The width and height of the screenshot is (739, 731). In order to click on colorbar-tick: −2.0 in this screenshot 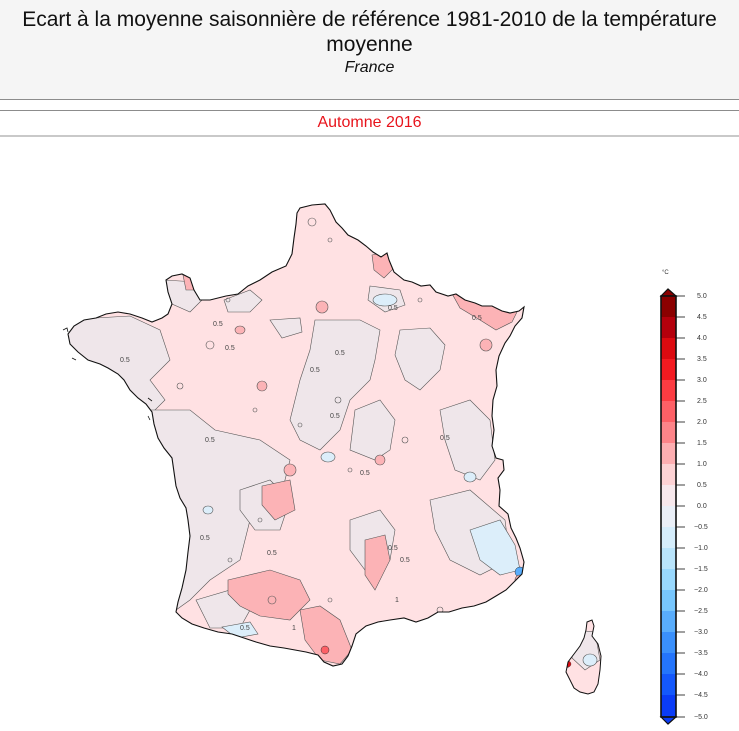, I will do `click(701, 590)`.